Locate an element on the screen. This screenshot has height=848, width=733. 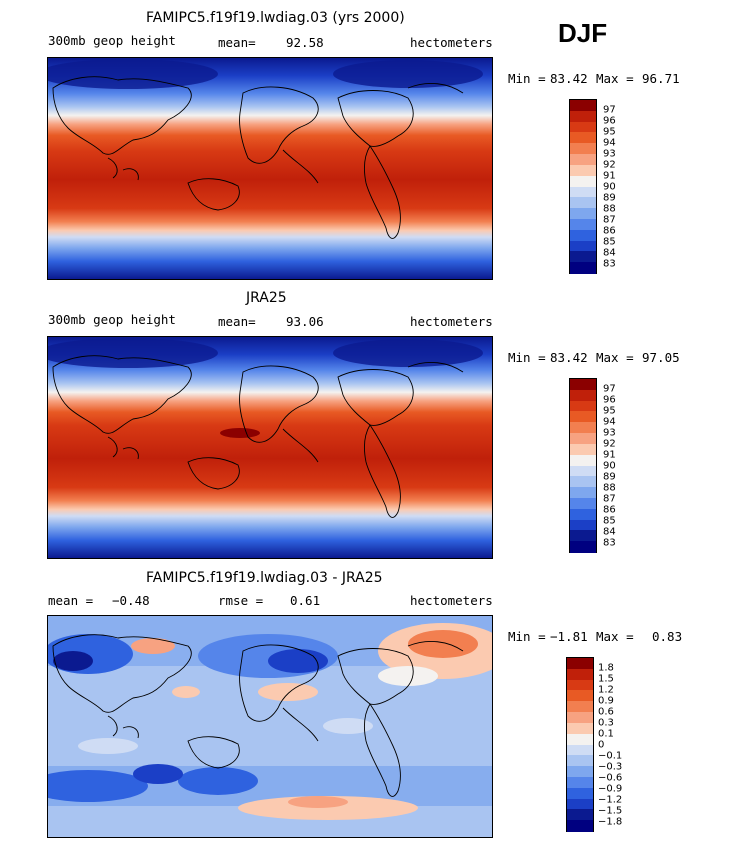
panel-3-cb-label: 0 is located at coordinates (601, 745).